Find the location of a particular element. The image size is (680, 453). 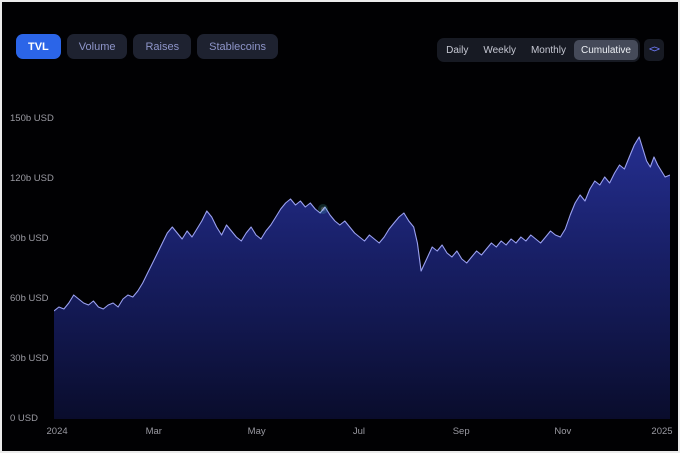

y-axis-label: 90b USD is located at coordinates (29, 238).